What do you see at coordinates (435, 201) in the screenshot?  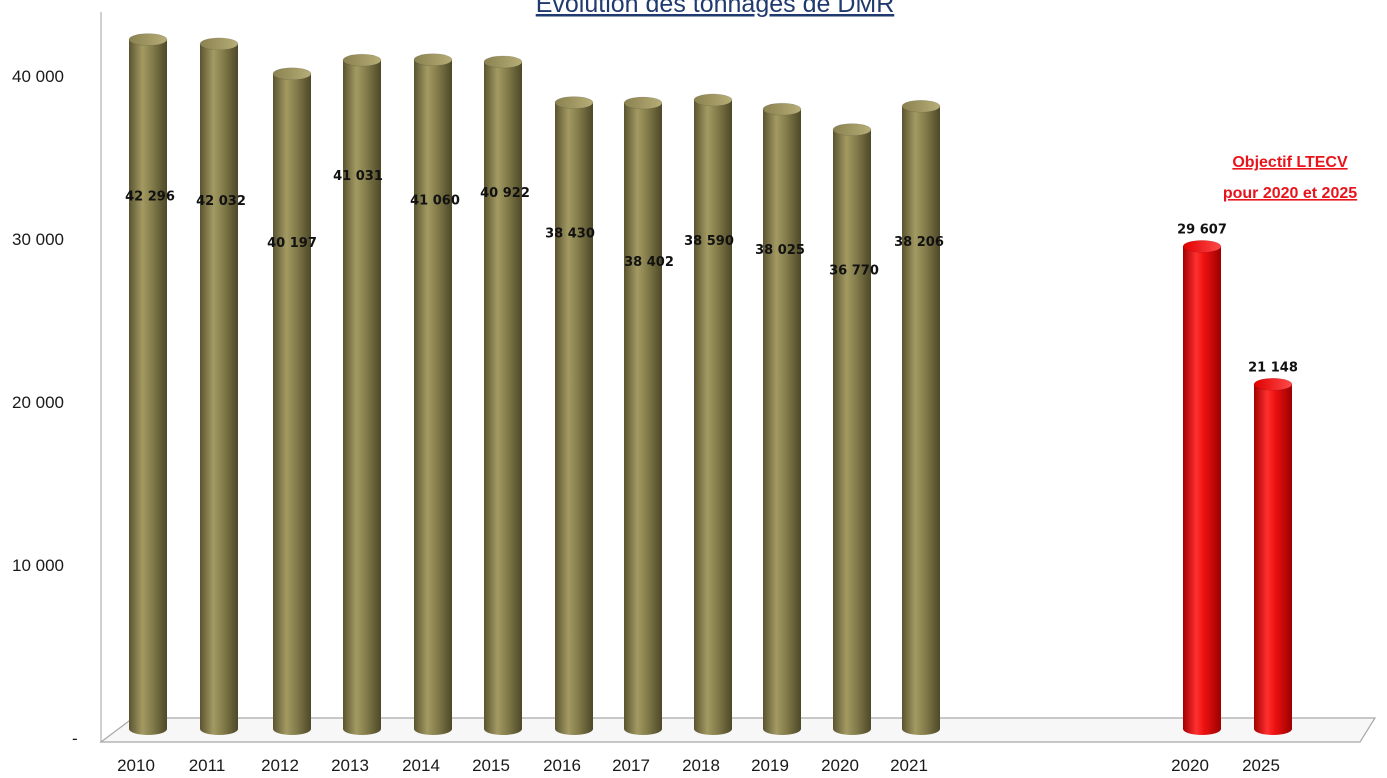 I see `data-label: 41 060` at bounding box center [435, 201].